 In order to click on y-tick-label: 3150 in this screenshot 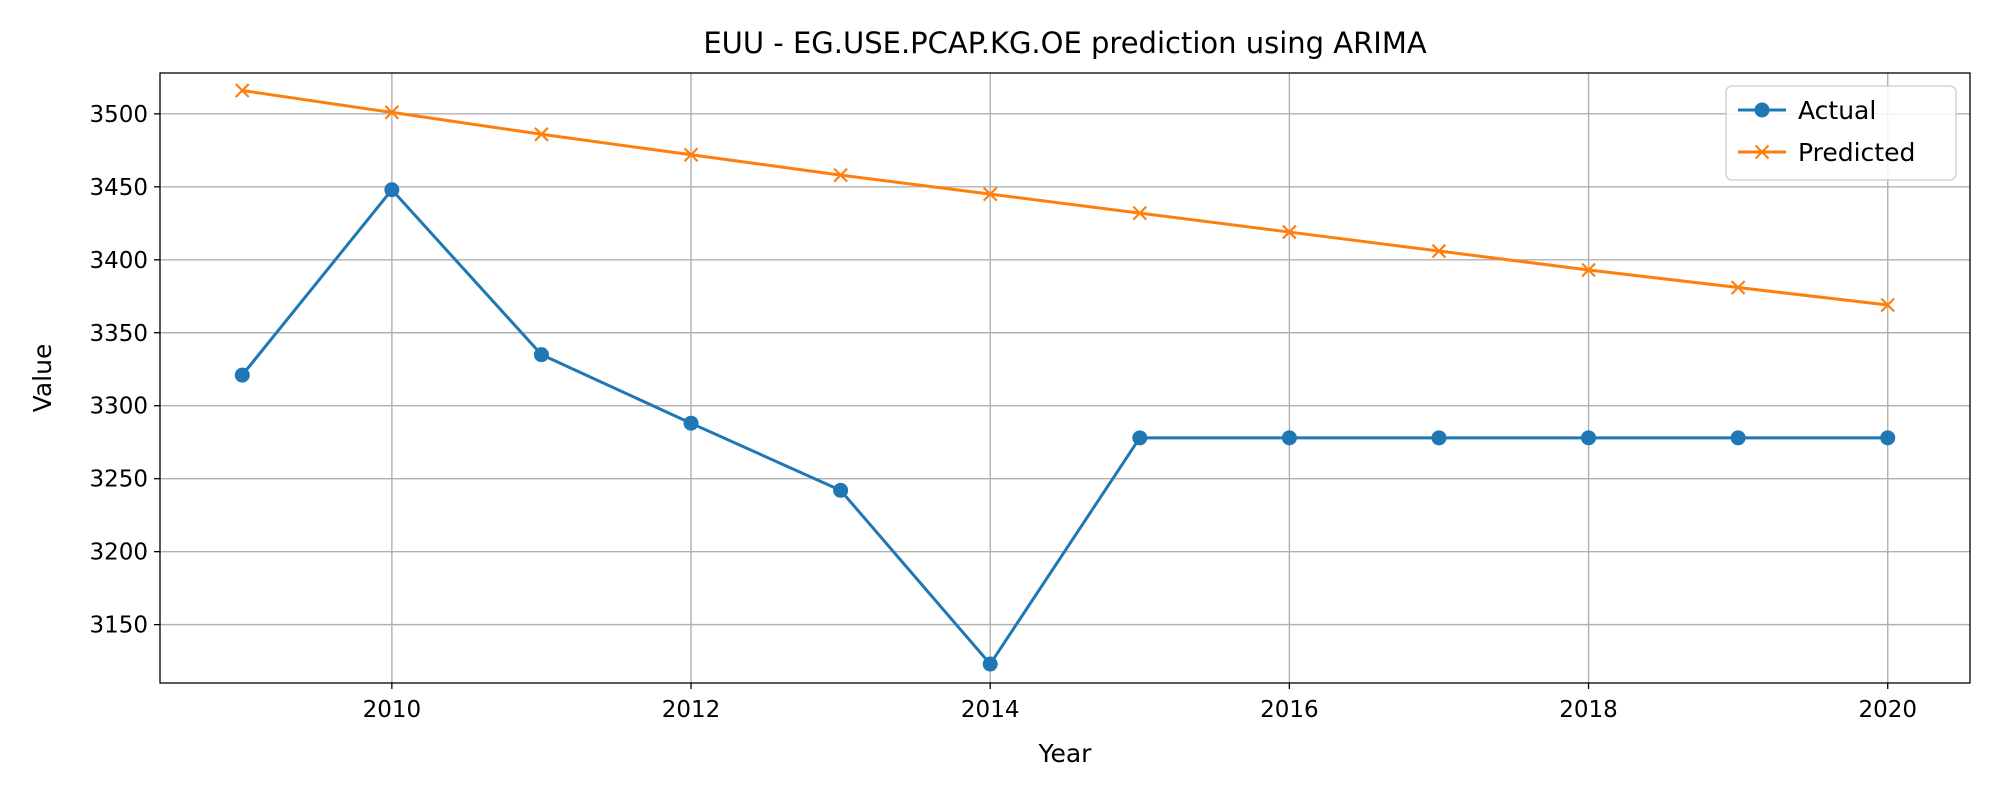, I will do `click(118, 626)`.